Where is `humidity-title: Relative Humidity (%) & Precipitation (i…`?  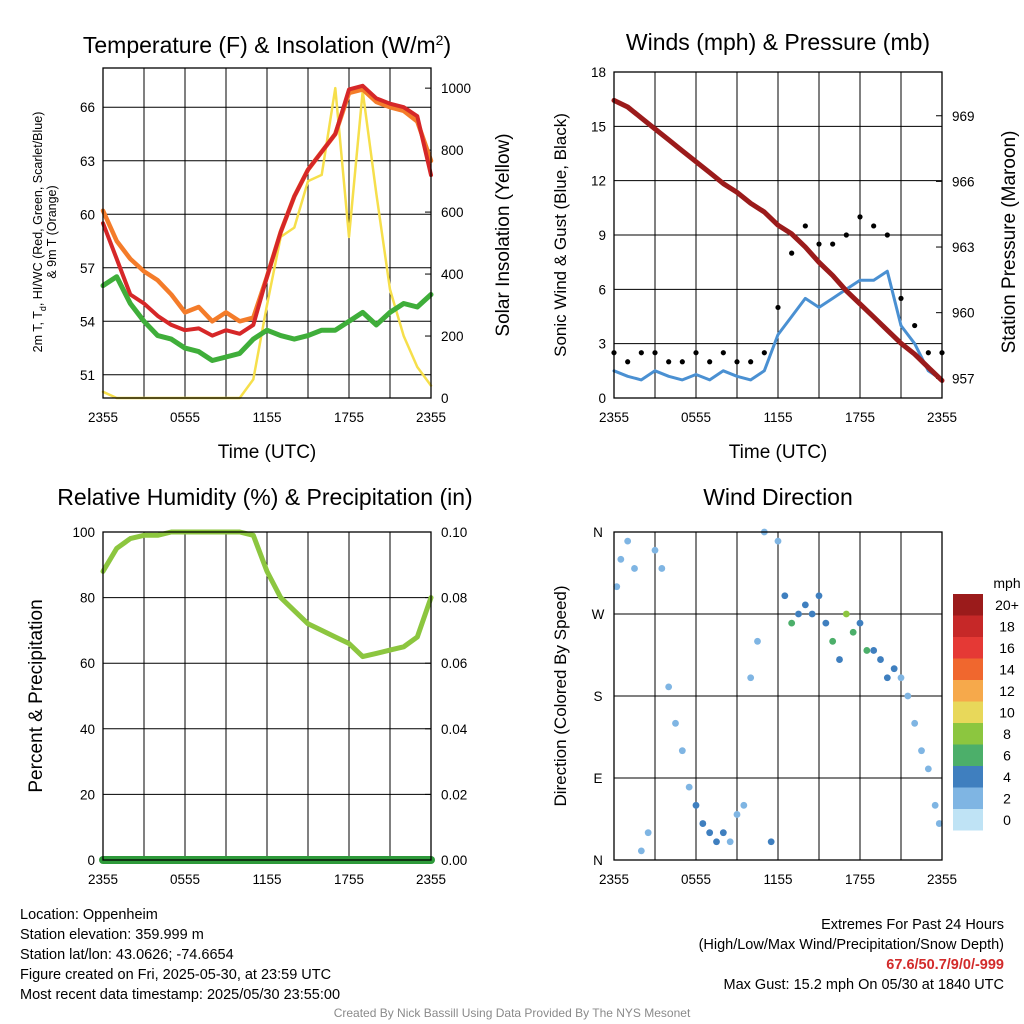
humidity-title: Relative Humidity (%) & Precipitation (i… is located at coordinates (264, 497).